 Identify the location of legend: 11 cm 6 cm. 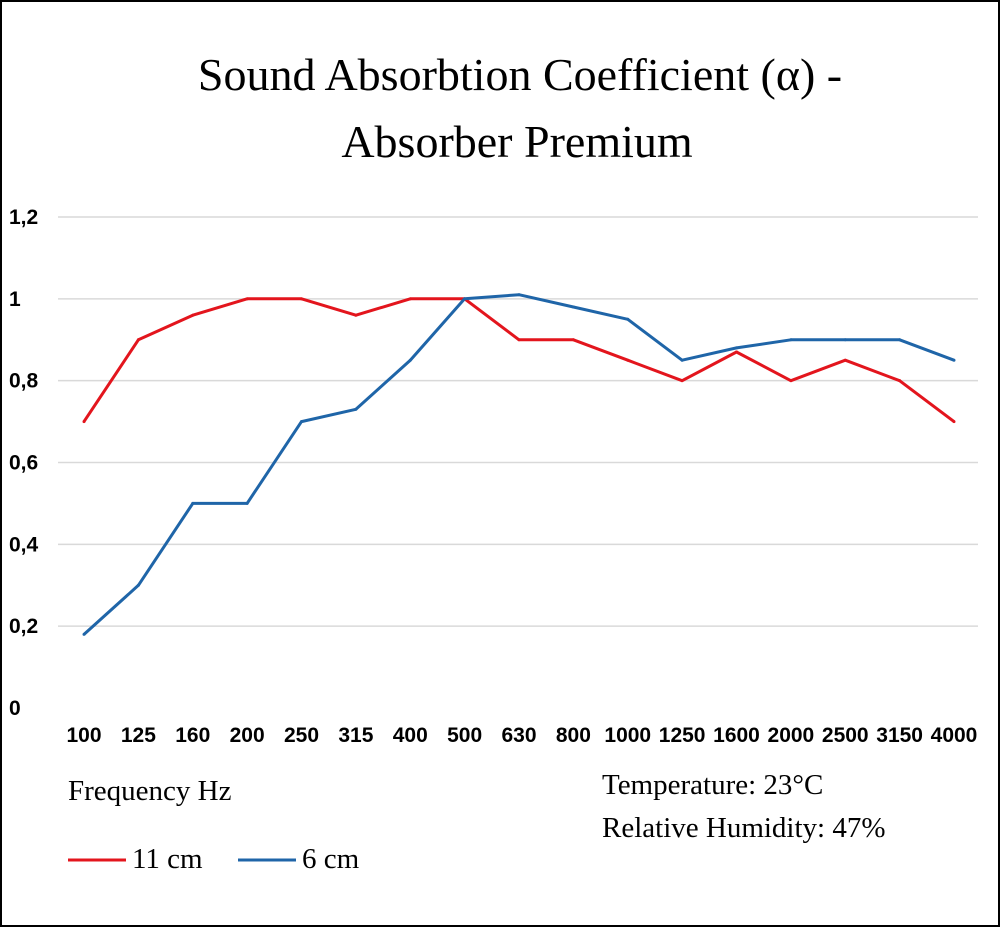
(214, 859).